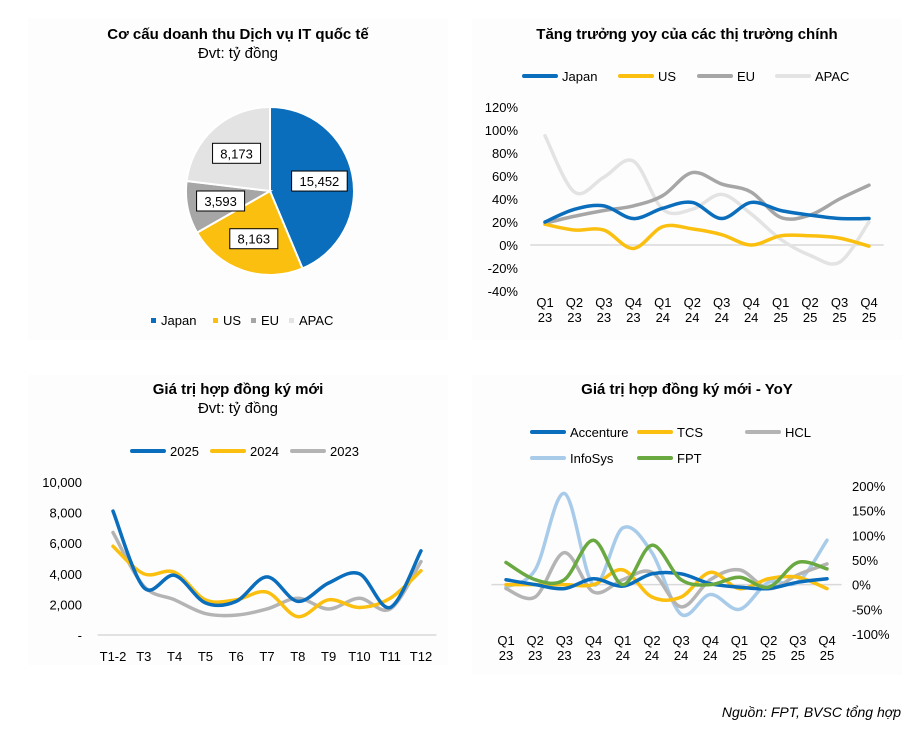 This screenshot has height=735, width=917. I want to click on data-label-text: 8,163, so click(254, 239).